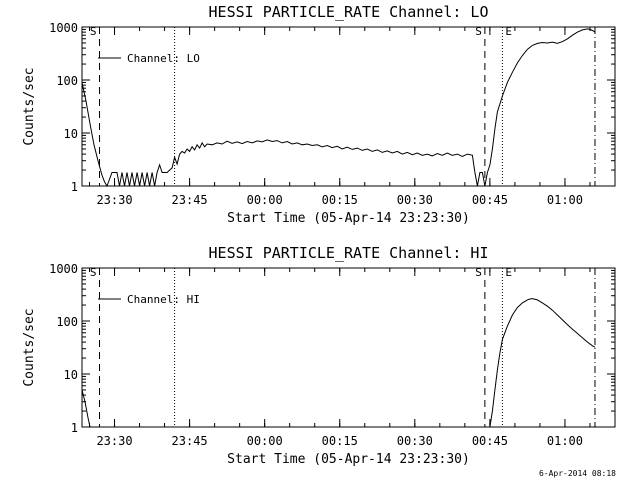  Describe the element at coordinates (577, 473) in the screenshot. I see `footer-timestamp: 6-Apr-2014 08:18` at that location.